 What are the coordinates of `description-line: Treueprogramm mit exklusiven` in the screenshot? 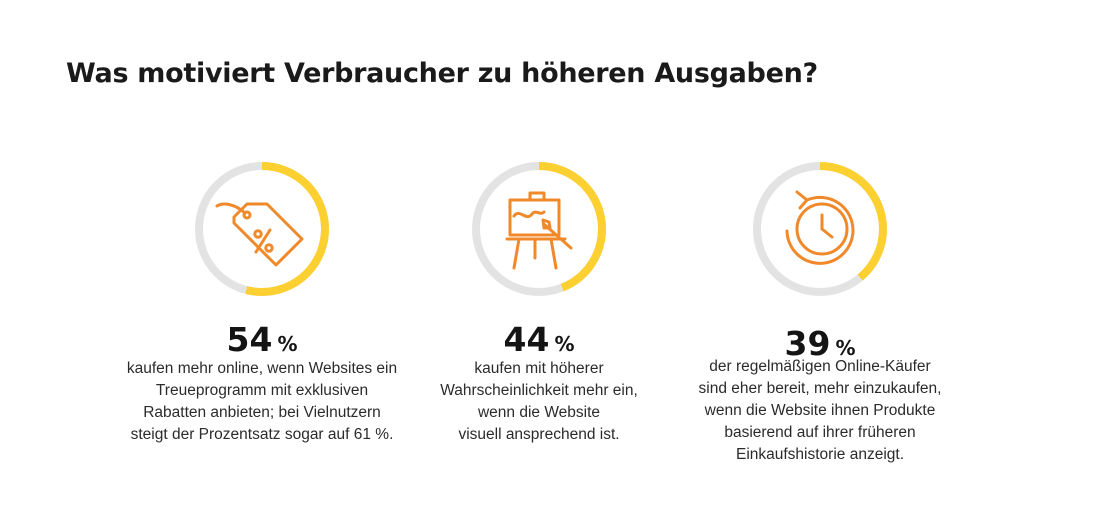 It's located at (262, 390).